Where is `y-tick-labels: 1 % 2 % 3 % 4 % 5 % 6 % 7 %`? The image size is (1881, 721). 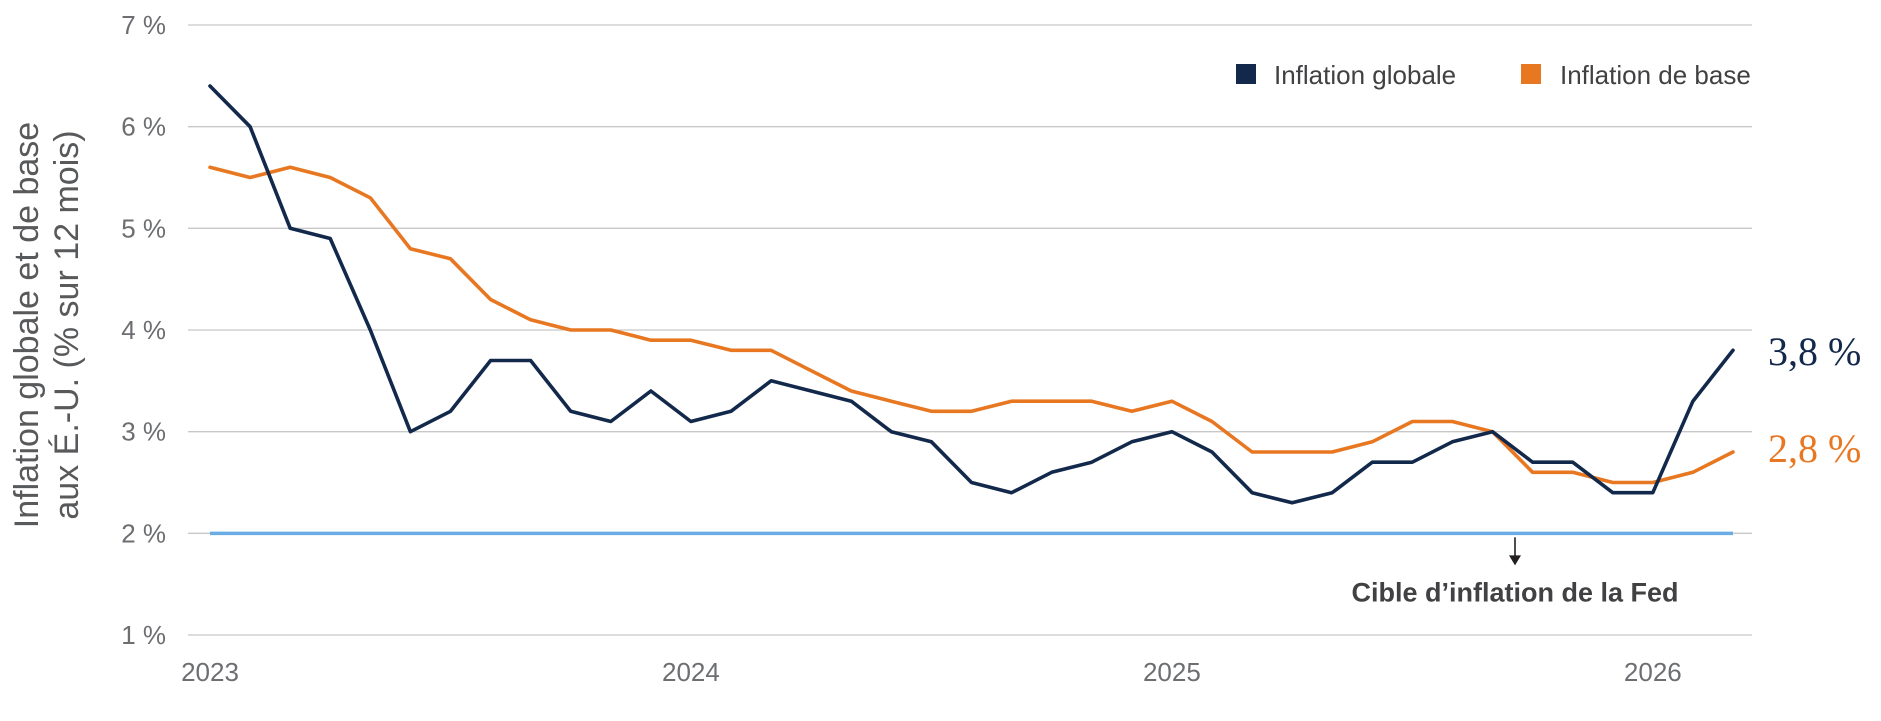
y-tick-labels: 1 % 2 % 3 % 4 % 5 % 6 % 7 % is located at coordinates (143, 330).